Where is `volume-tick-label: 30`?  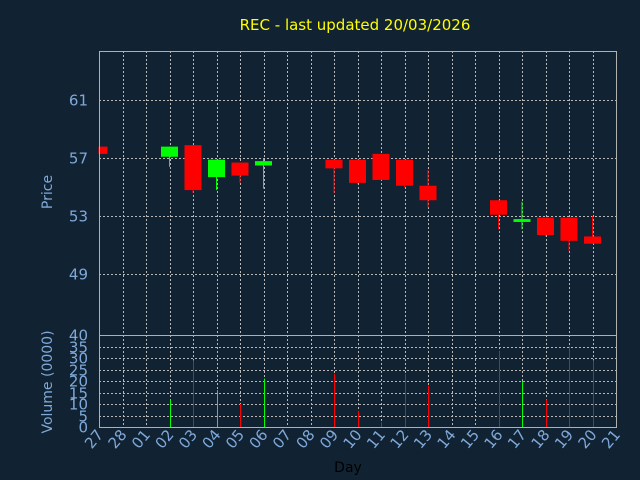 volume-tick-label: 30 is located at coordinates (78, 359).